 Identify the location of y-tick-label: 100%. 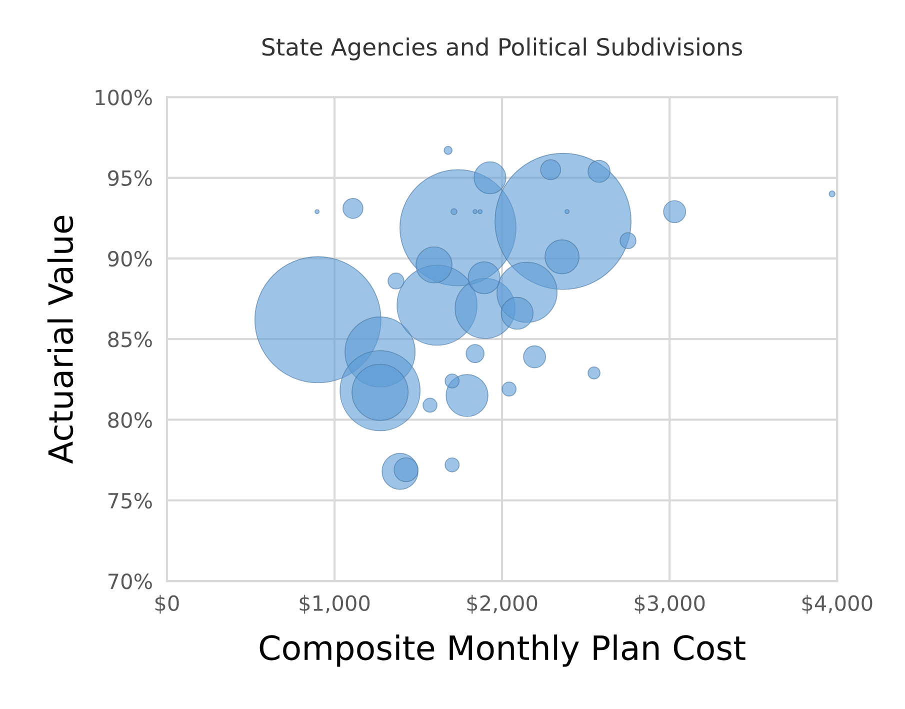
(124, 98).